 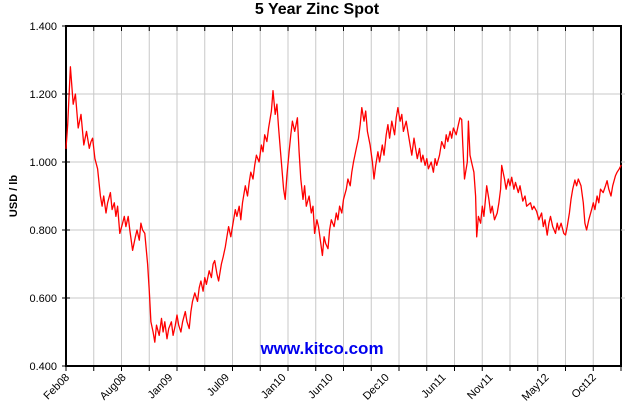 What do you see at coordinates (376, 387) in the screenshot?
I see `x-tick-label: Dec10` at bounding box center [376, 387].